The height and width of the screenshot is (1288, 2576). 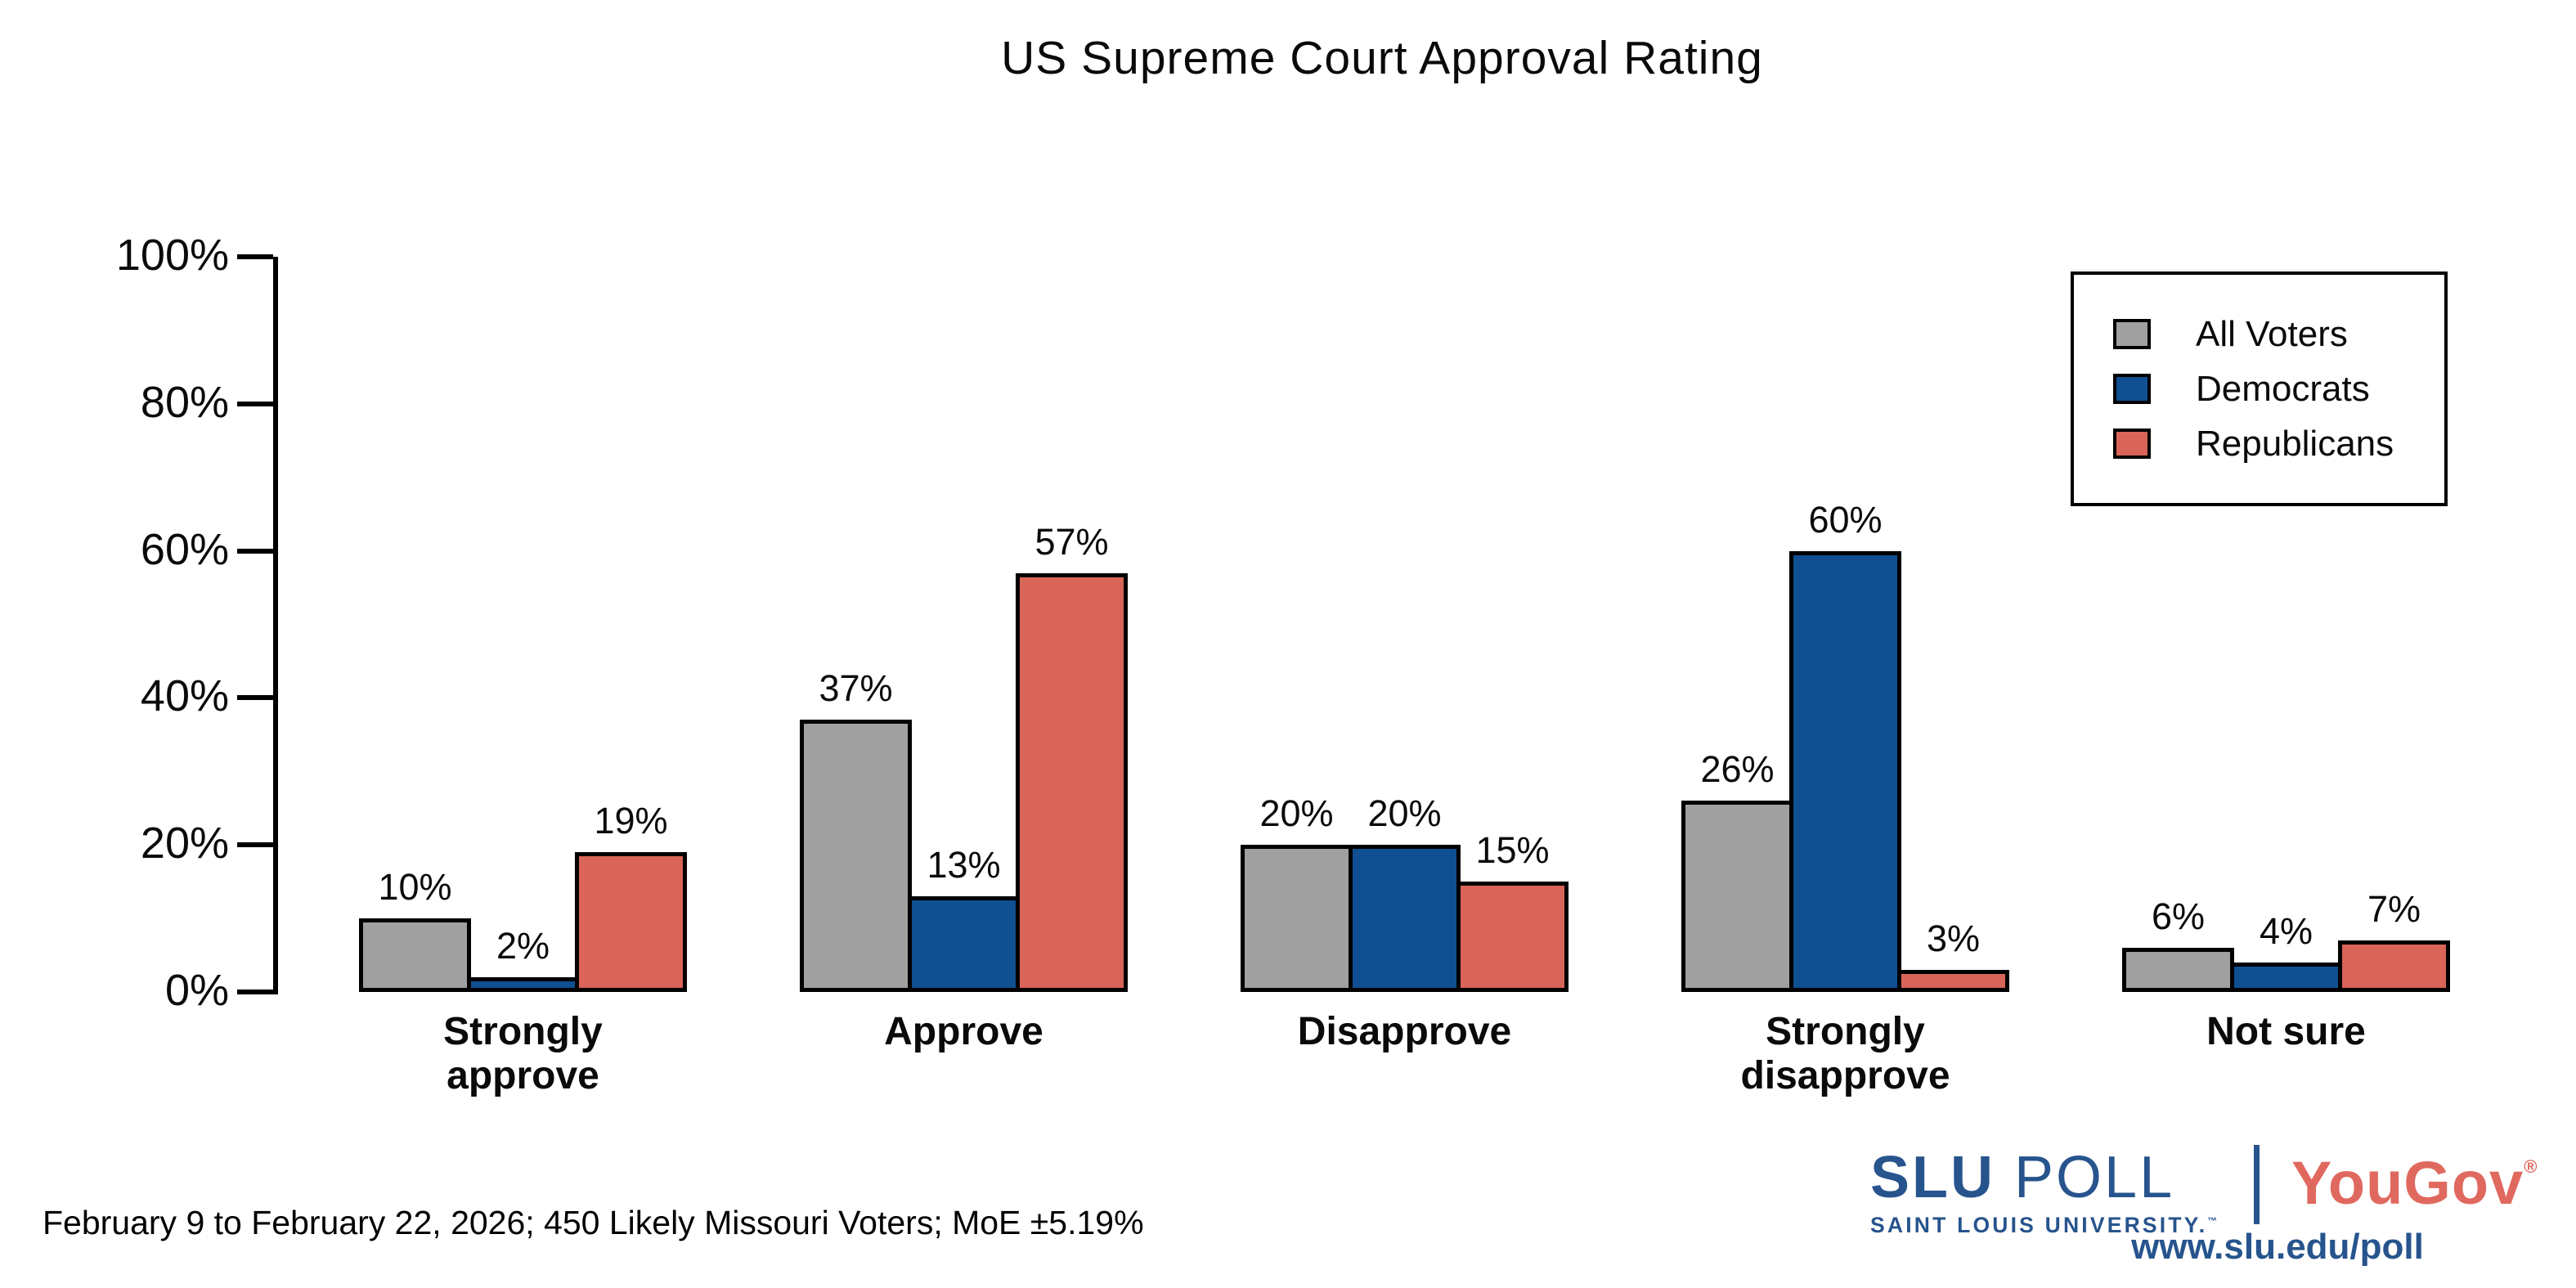 What do you see at coordinates (2178, 917) in the screenshot?
I see `bar-value-label: 6%` at bounding box center [2178, 917].